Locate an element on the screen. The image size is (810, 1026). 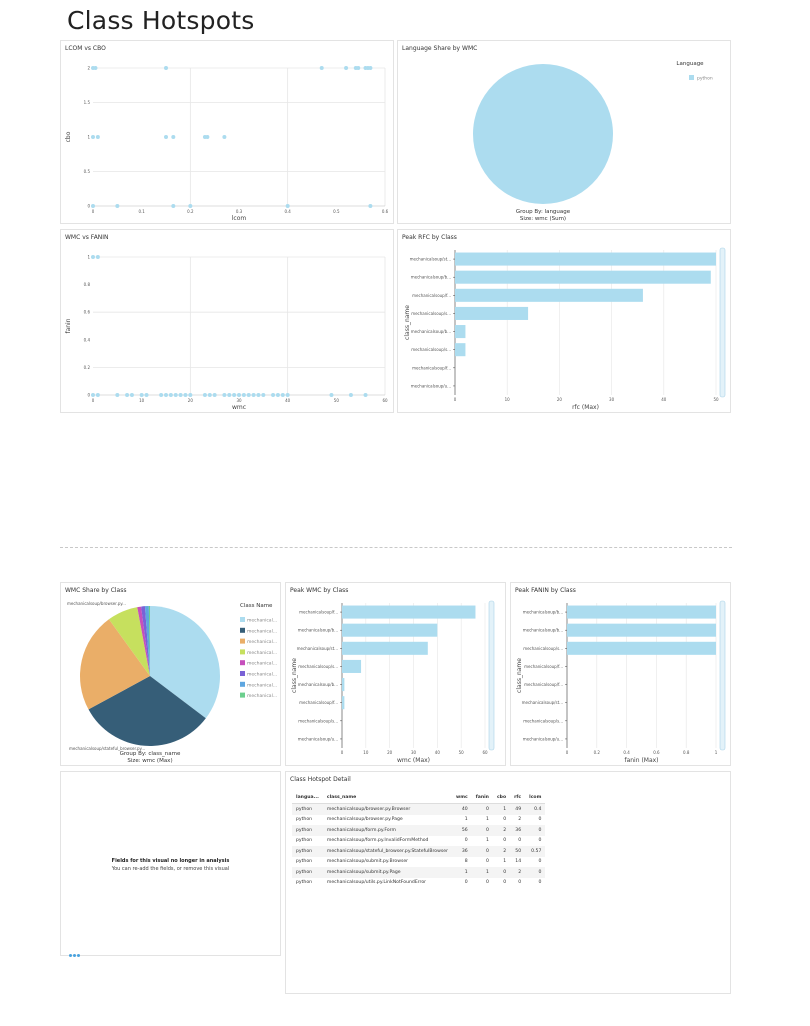
x-tick-label: 20 is located at coordinates (560, 399).